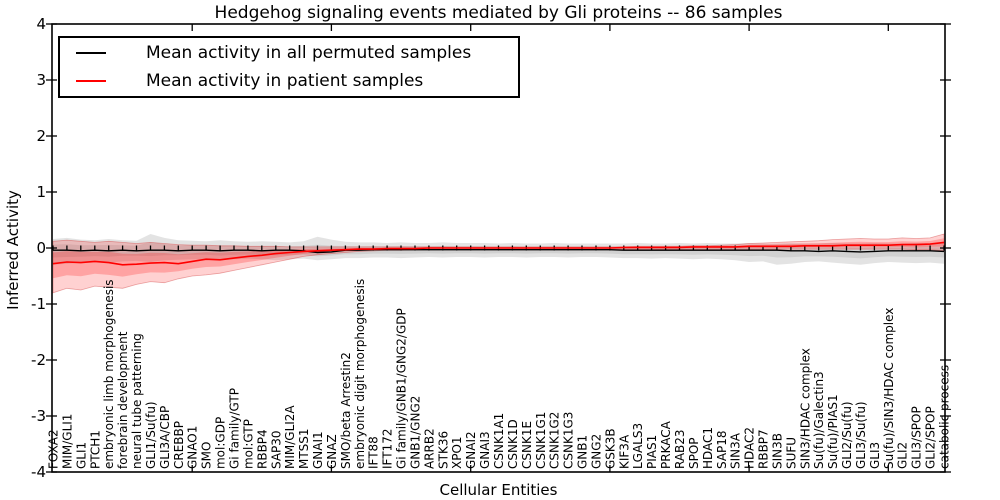 This screenshot has height=500, width=1000. What do you see at coordinates (41, 80) in the screenshot?
I see `y-tick-label: 3` at bounding box center [41, 80].